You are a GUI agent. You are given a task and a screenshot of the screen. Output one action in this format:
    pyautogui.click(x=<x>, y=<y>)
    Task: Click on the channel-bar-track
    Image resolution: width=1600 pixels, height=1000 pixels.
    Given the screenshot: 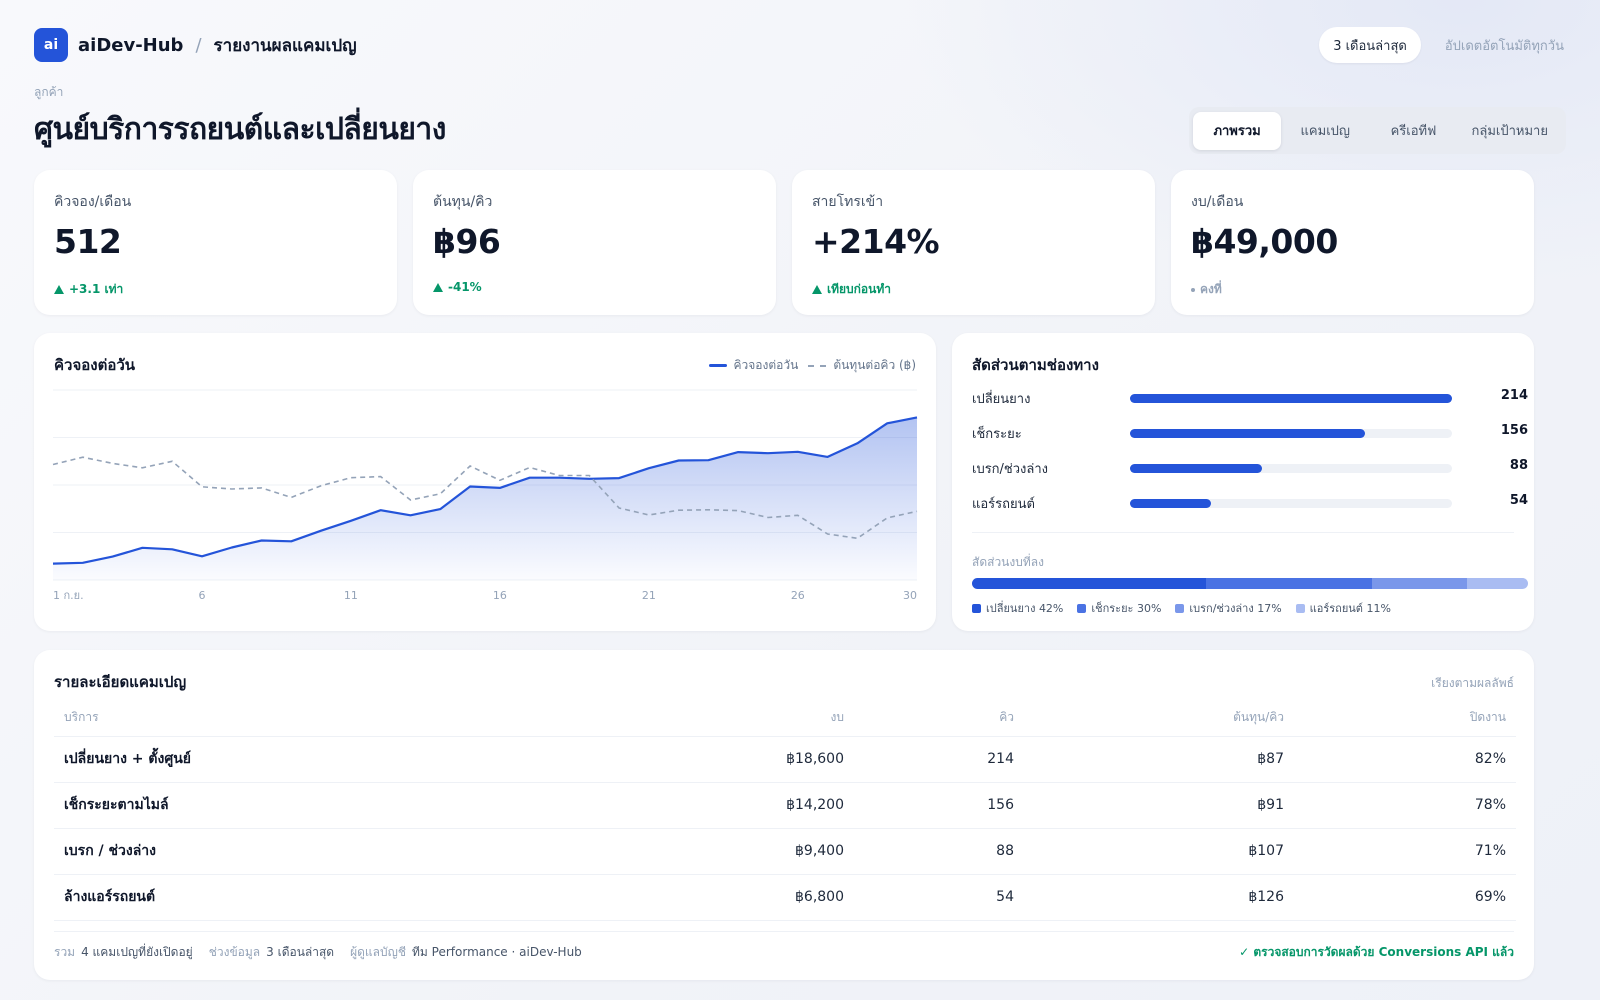 What is the action you would take?
    pyautogui.click(x=1291, y=398)
    